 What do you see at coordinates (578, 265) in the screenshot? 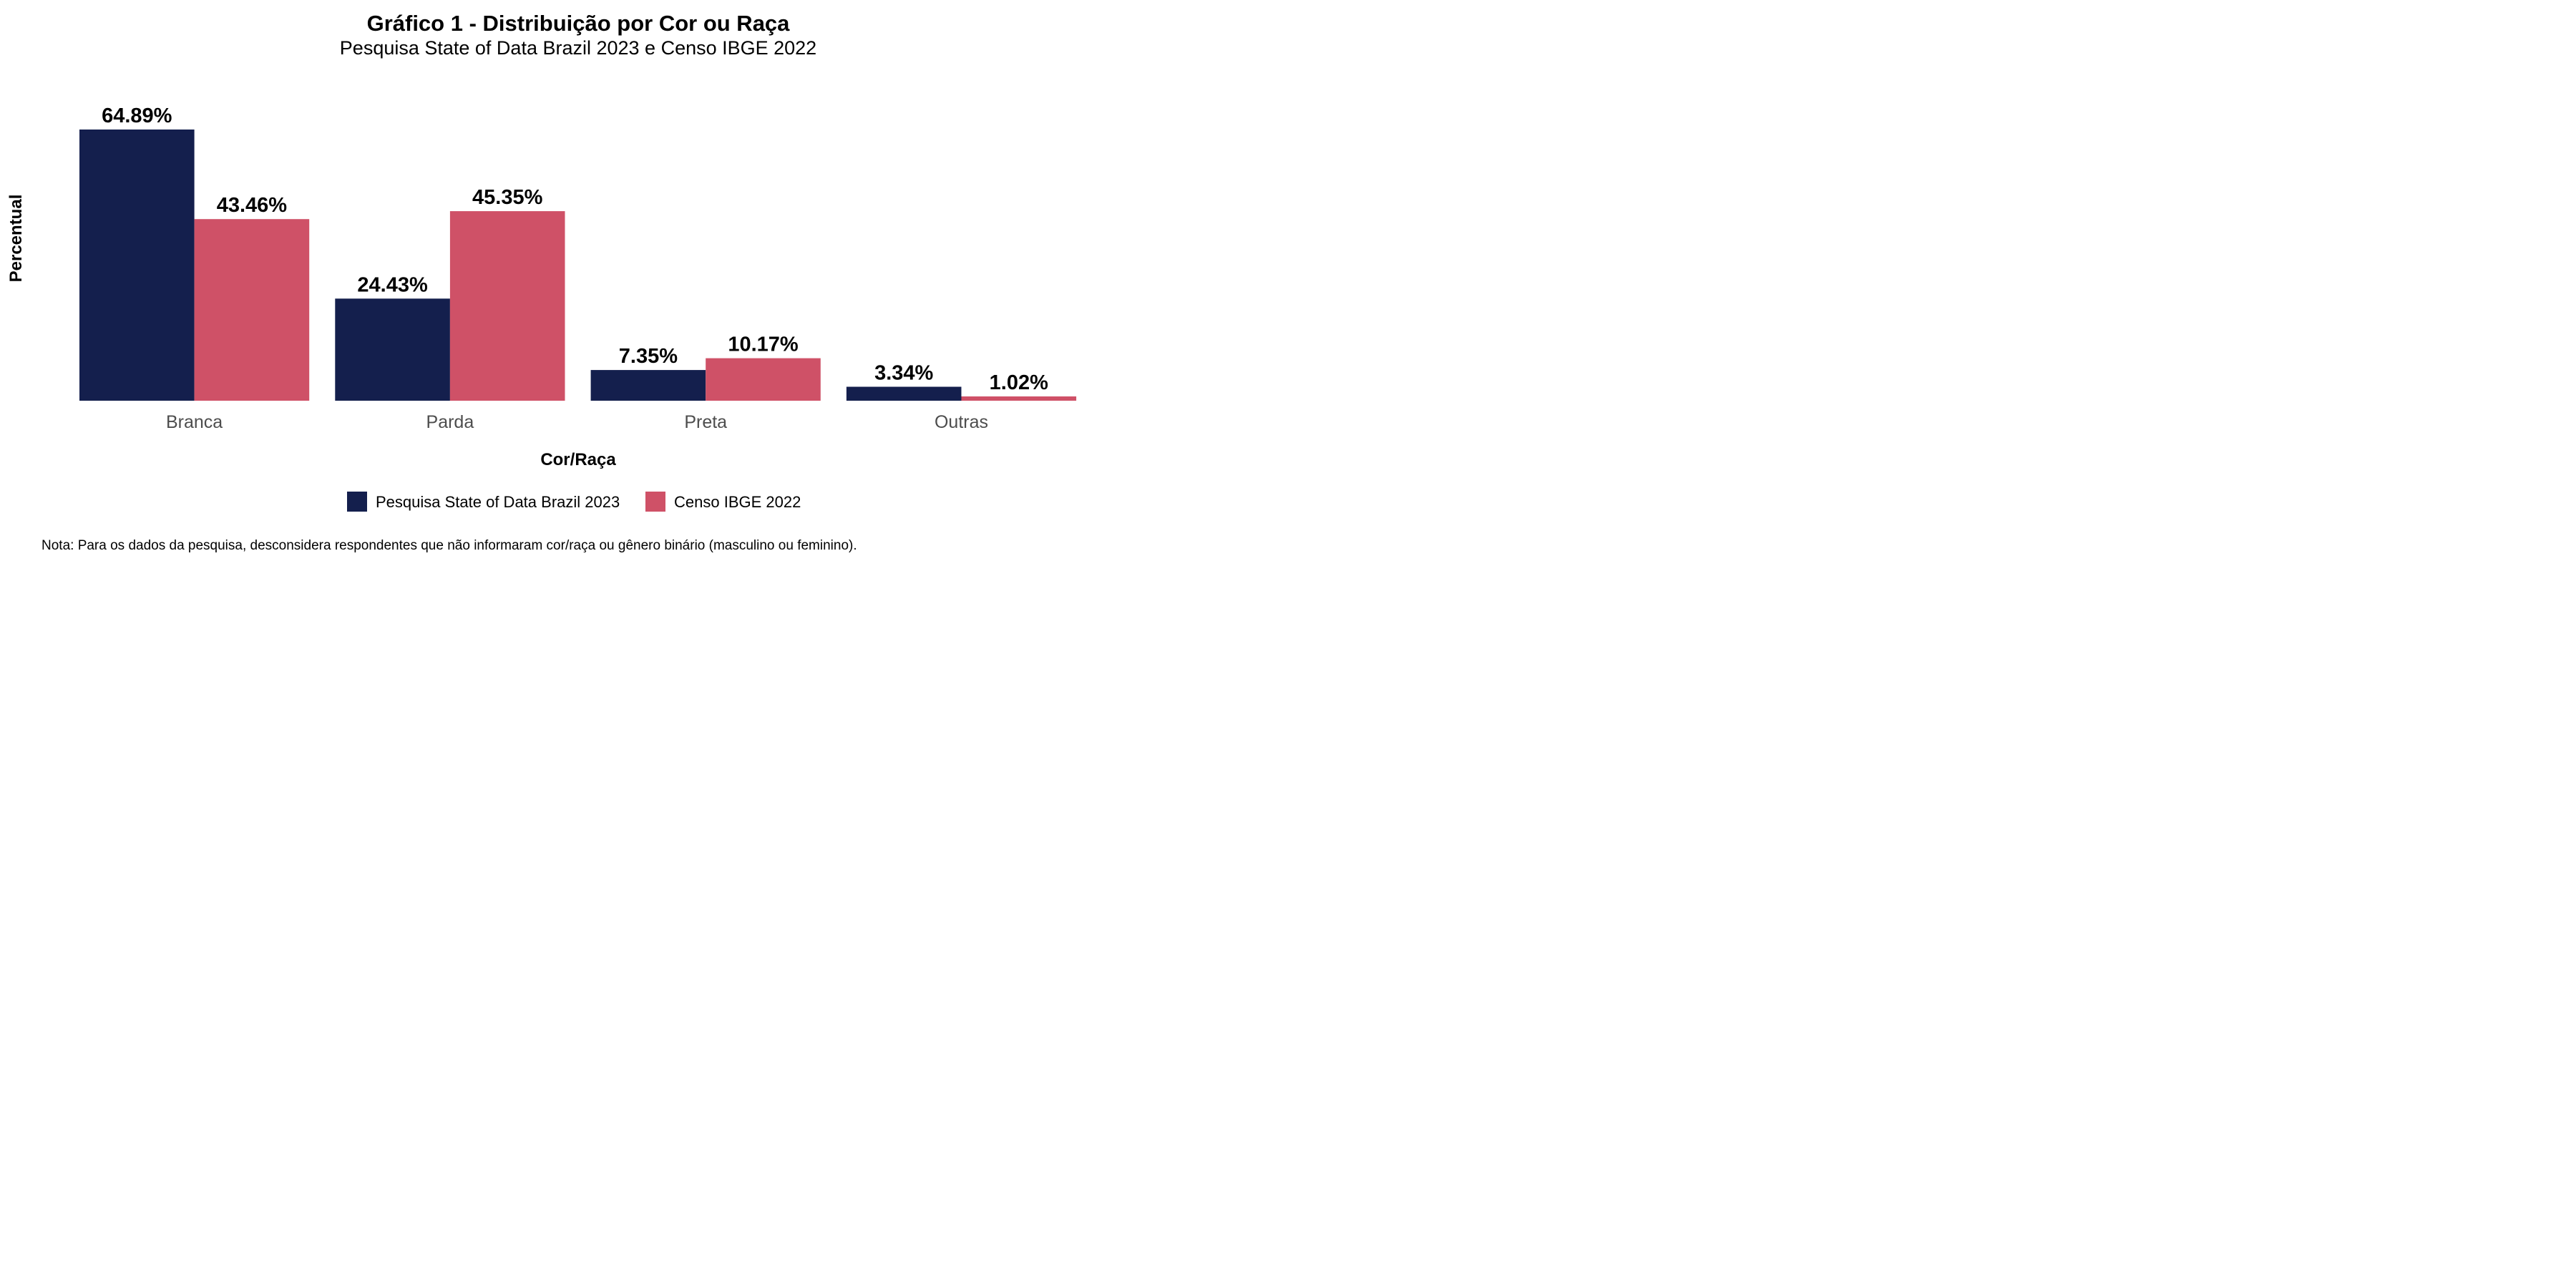
I see `bars-group` at bounding box center [578, 265].